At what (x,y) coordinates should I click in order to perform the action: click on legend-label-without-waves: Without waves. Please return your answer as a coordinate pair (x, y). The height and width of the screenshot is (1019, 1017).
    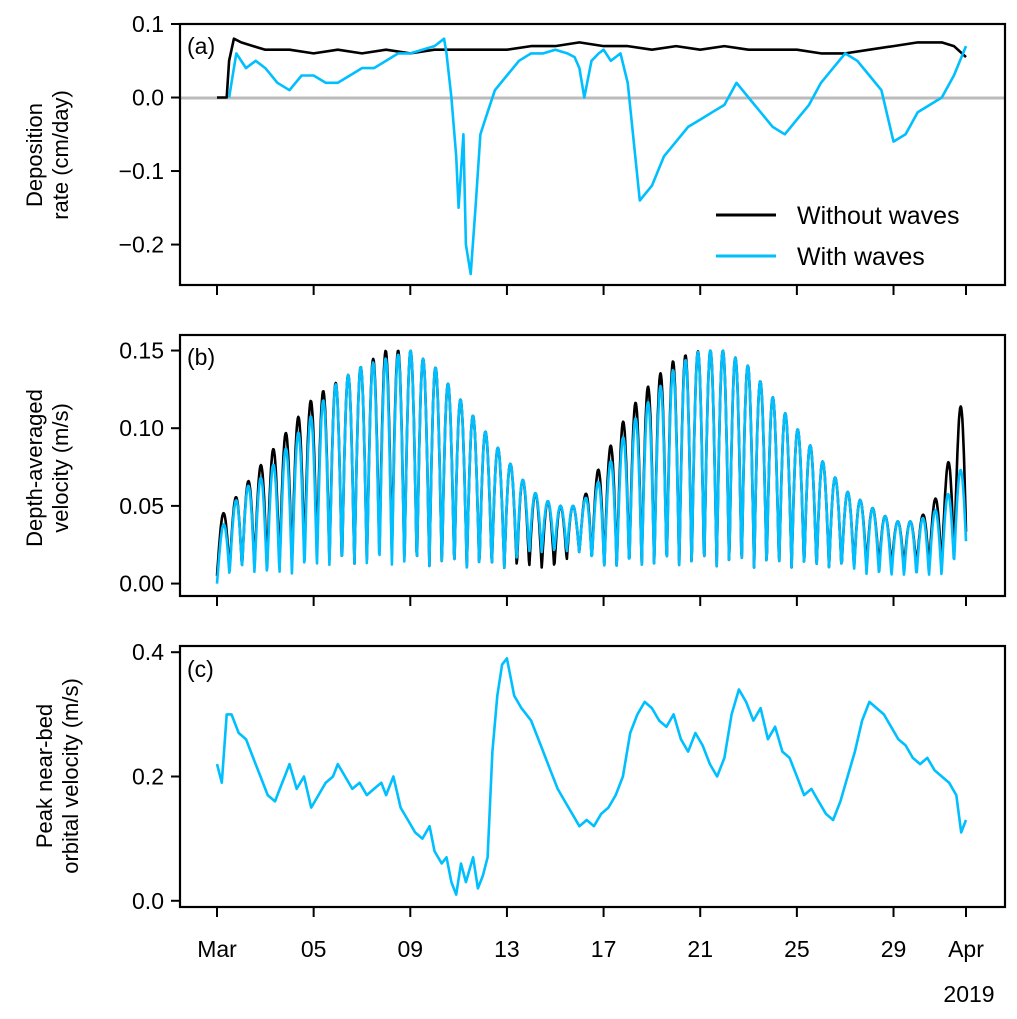
    Looking at the image, I should click on (878, 216).